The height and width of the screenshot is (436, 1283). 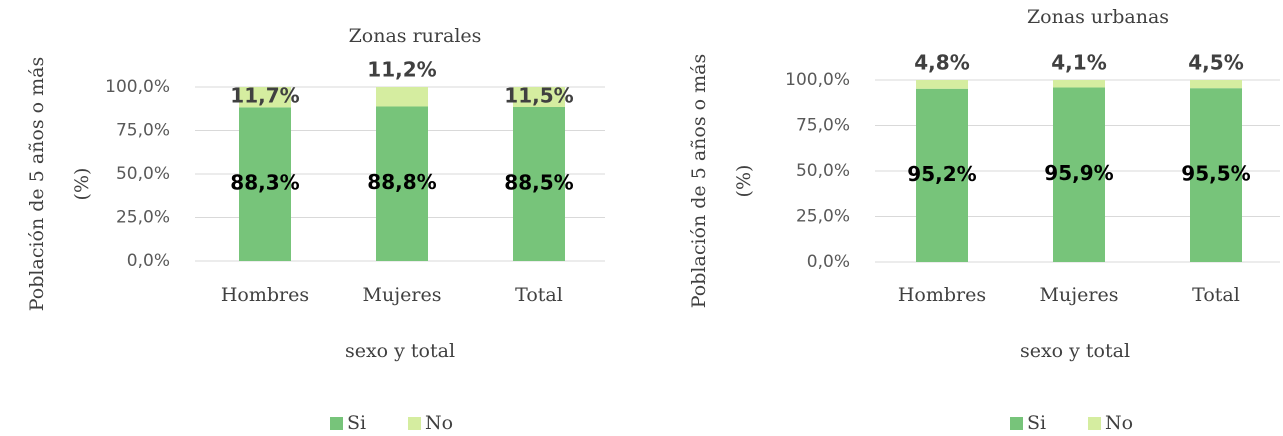 I want to click on chart-title: Zonas rurales, so click(x=415, y=36).